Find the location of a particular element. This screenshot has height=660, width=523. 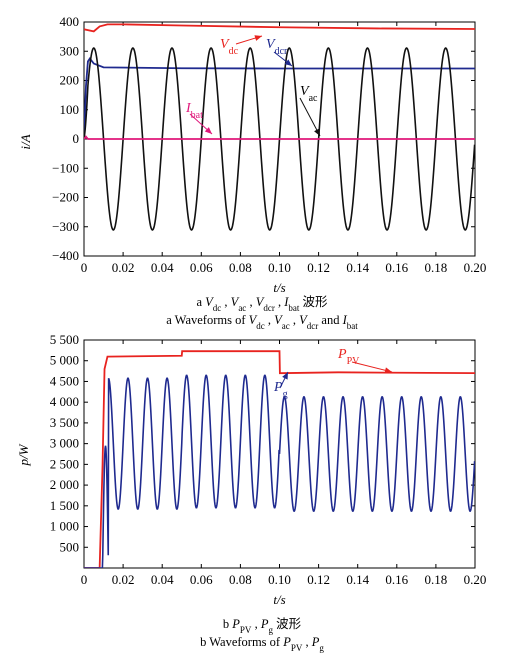

y-tick-label: 1 000 is located at coordinates (64, 526).